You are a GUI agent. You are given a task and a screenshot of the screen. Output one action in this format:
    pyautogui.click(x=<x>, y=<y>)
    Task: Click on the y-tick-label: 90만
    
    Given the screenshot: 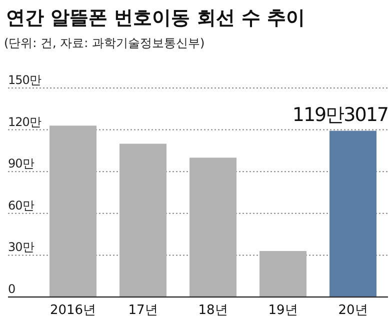 What is the action you would take?
    pyautogui.click(x=21, y=163)
    